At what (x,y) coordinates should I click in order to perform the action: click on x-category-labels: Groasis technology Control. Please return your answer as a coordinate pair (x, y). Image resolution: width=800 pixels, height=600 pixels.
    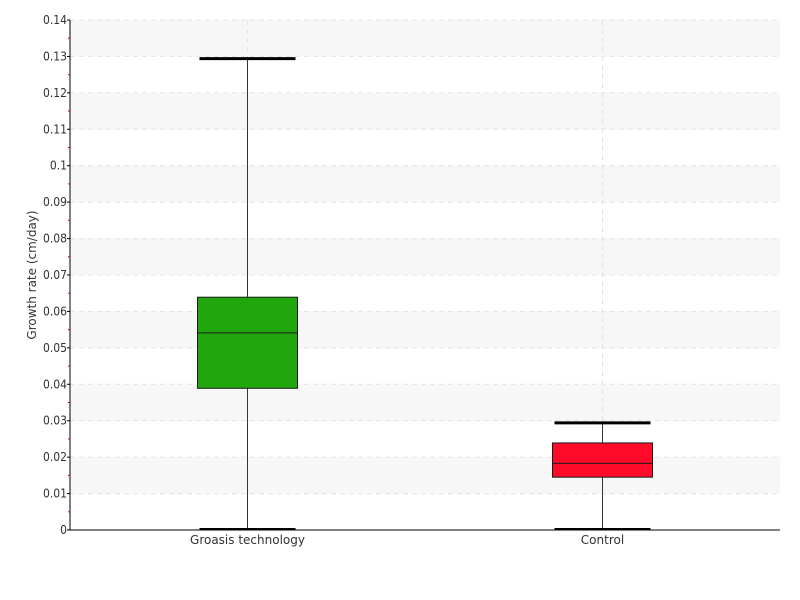
    Looking at the image, I should click on (407, 540).